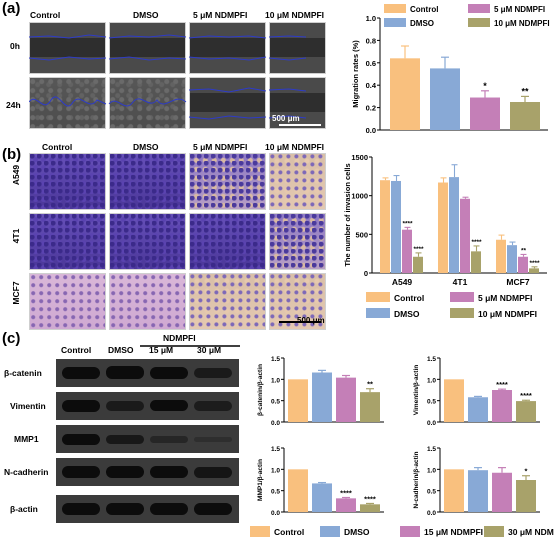  Describe the element at coordinates (422, 23) in the screenshot. I see `migration-legend-label-2: DMSO` at that location.